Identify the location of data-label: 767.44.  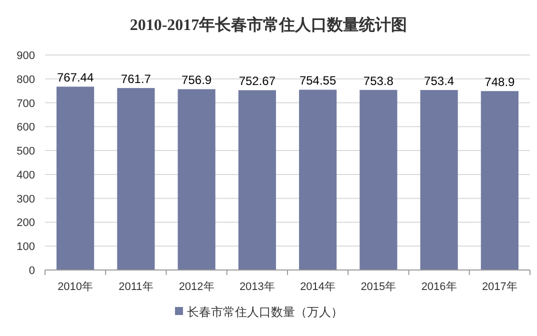
(75, 77).